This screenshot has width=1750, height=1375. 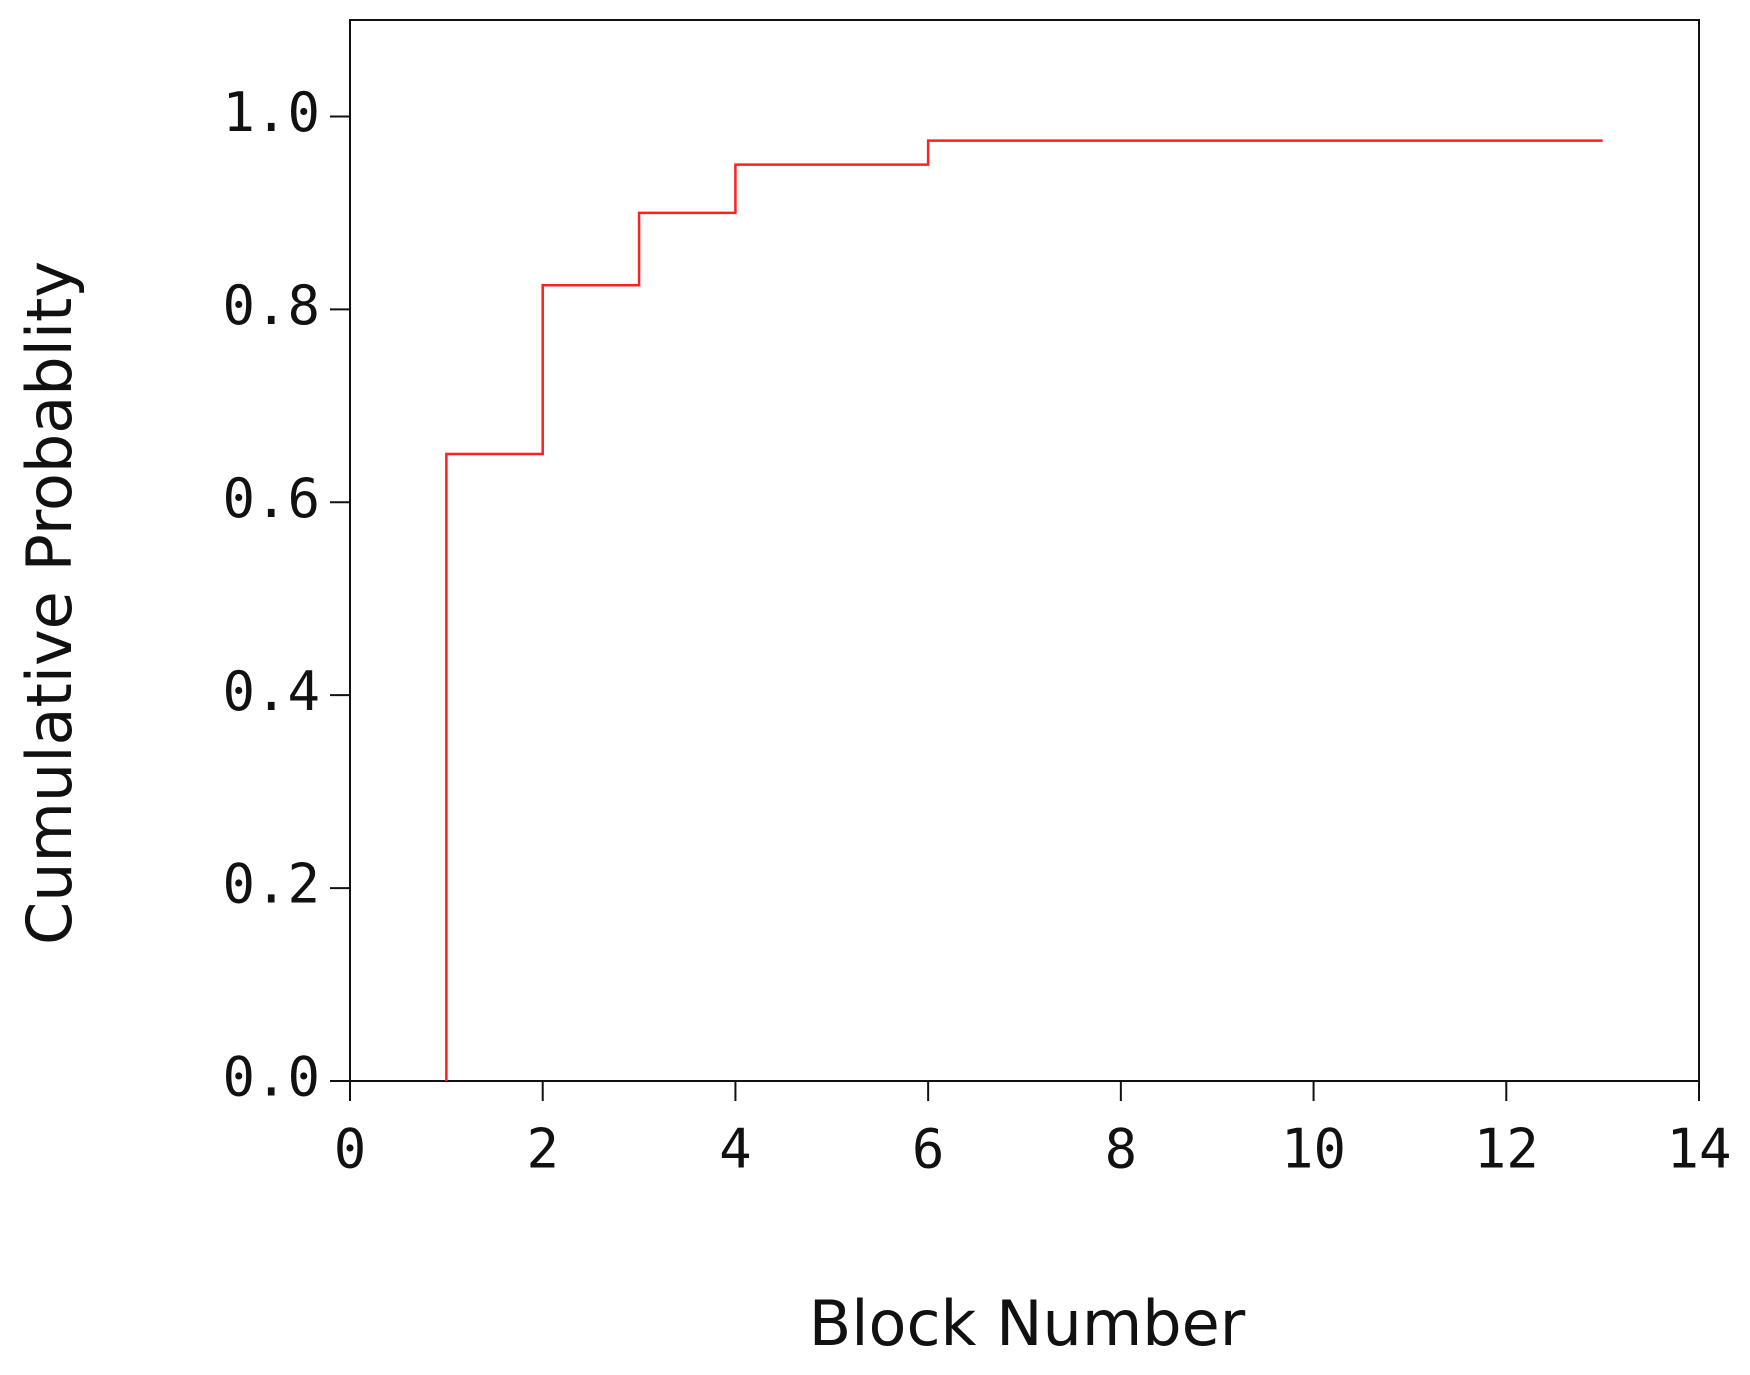 I want to click on x-axis-label: Block Number, so click(x=1027, y=1323).